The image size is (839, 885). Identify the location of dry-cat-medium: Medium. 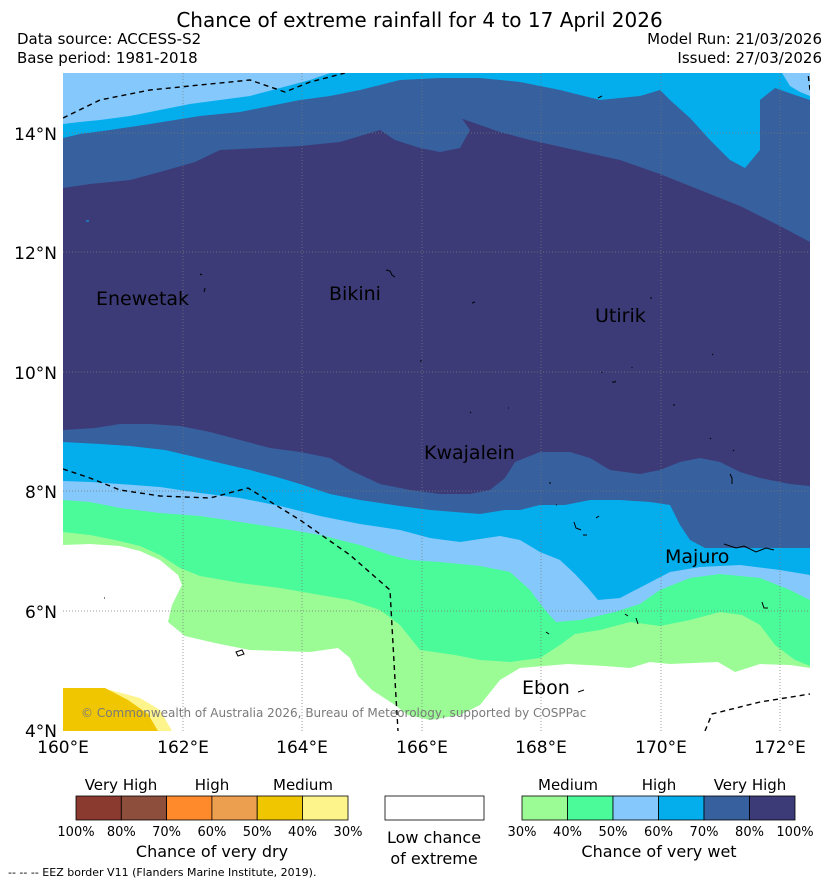
(303, 785).